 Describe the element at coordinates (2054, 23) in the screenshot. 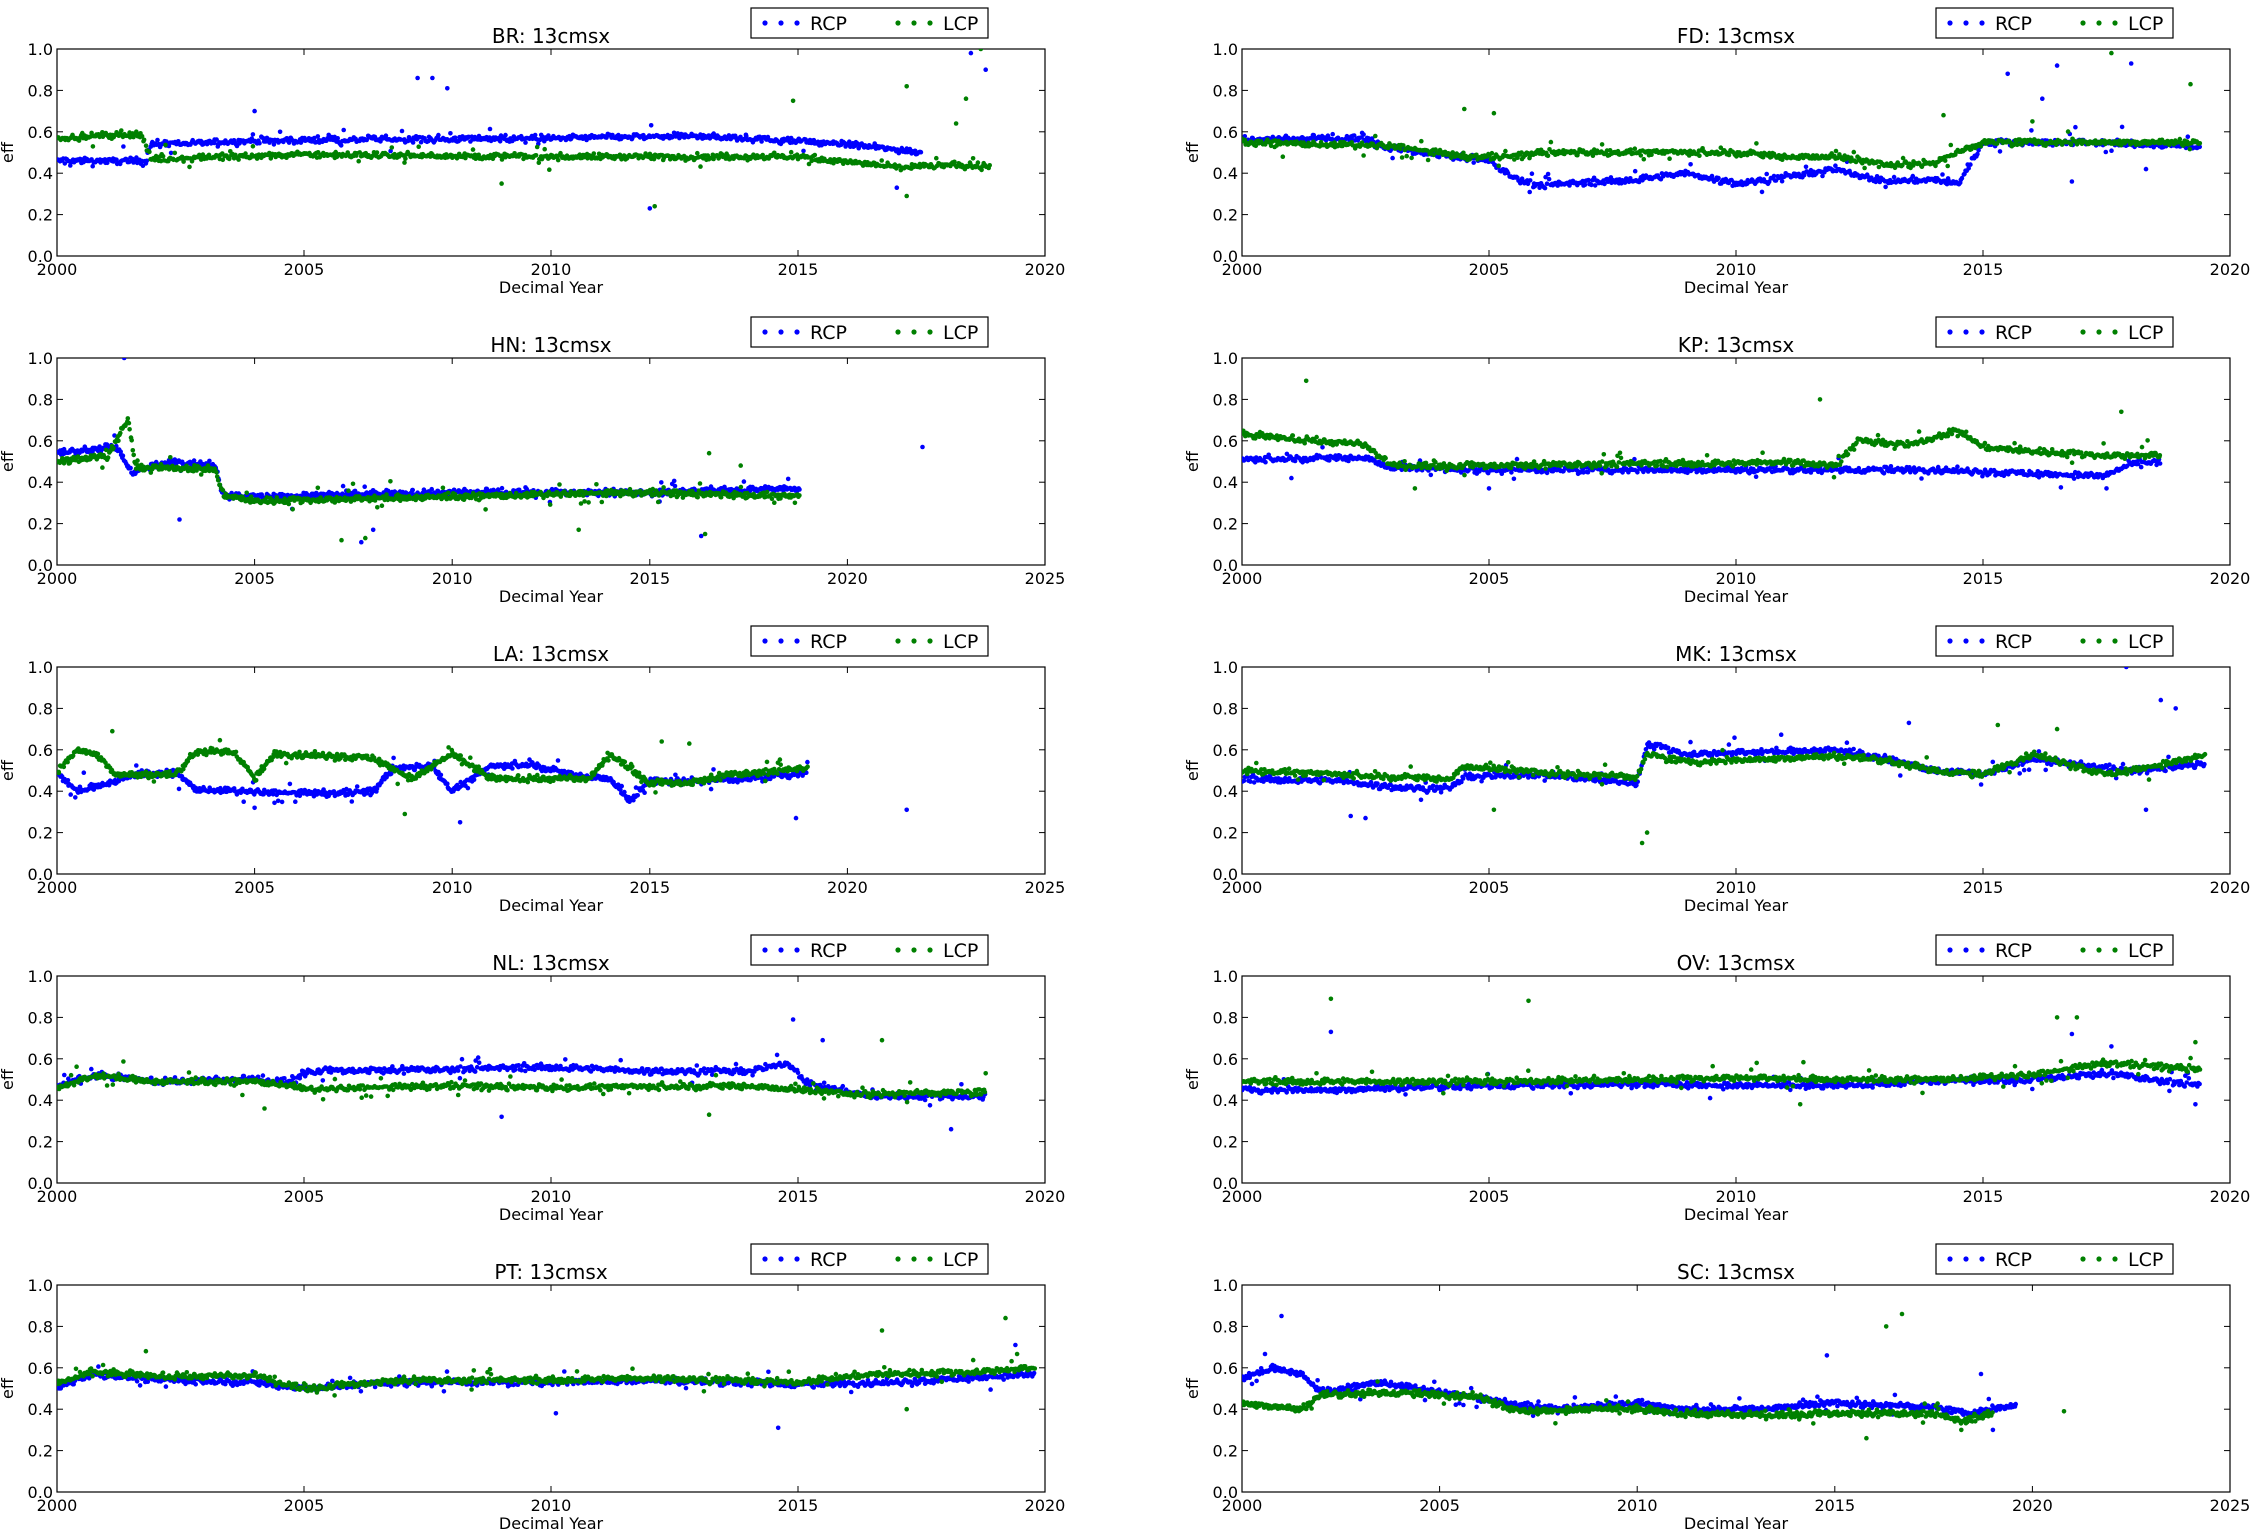

I see `legend: RCP LCP` at that location.